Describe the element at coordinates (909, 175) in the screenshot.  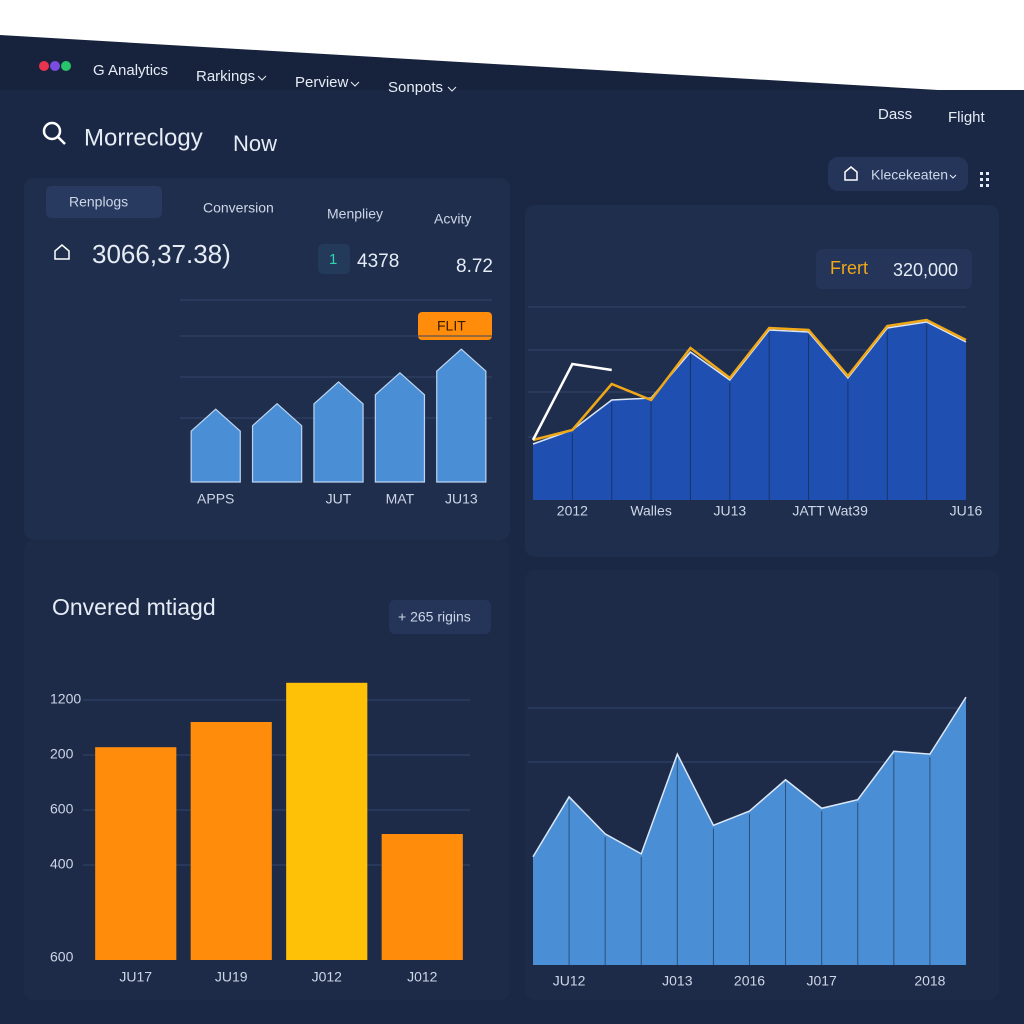
I see `dropdown-label: Klecekeaten` at that location.